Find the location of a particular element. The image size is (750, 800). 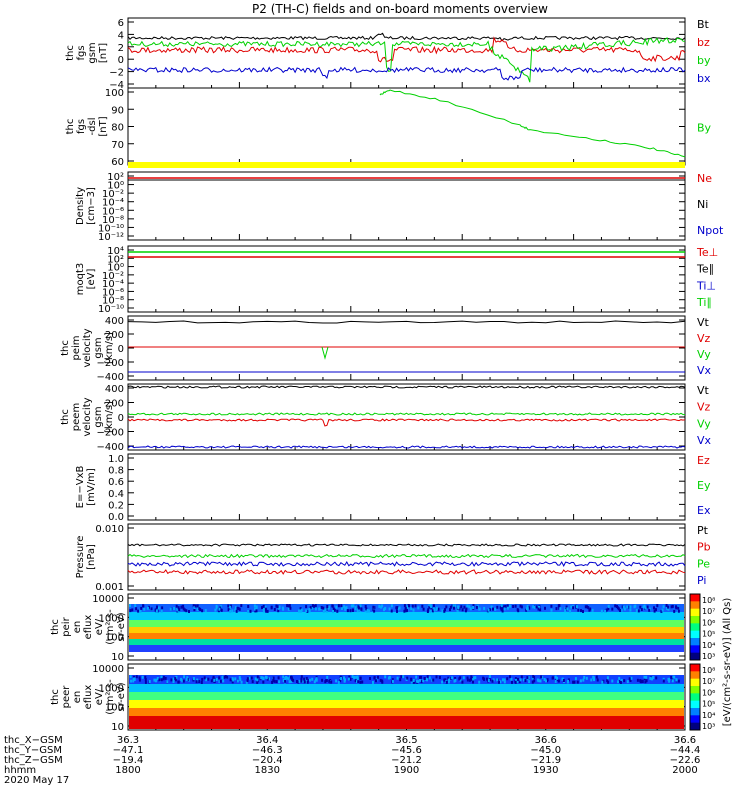

y-tick-label: 0.0 is located at coordinates (116, 517).